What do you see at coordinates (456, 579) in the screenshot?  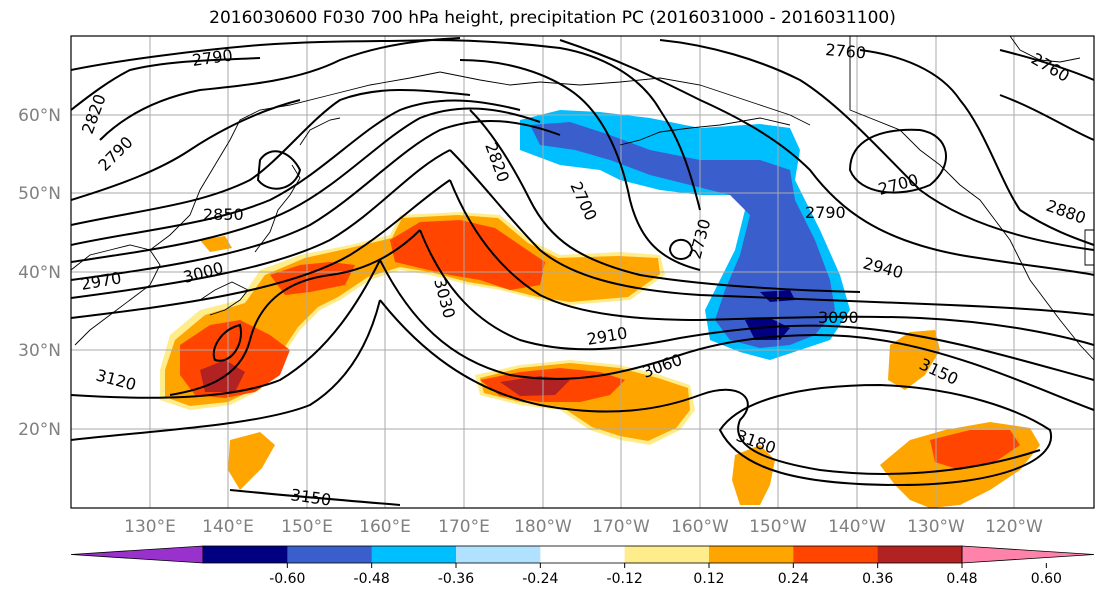 I see `colorbar-tick-label: -0.36` at bounding box center [456, 579].